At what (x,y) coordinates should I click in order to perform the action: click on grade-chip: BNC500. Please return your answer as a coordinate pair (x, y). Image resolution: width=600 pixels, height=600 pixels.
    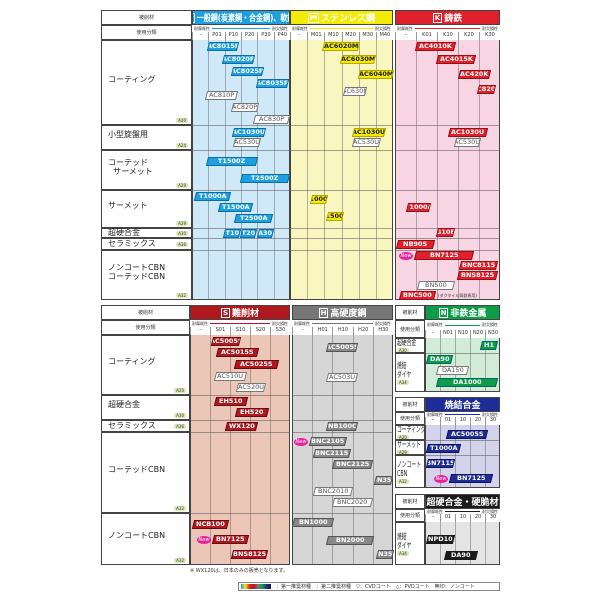
    Looking at the image, I should click on (417, 295).